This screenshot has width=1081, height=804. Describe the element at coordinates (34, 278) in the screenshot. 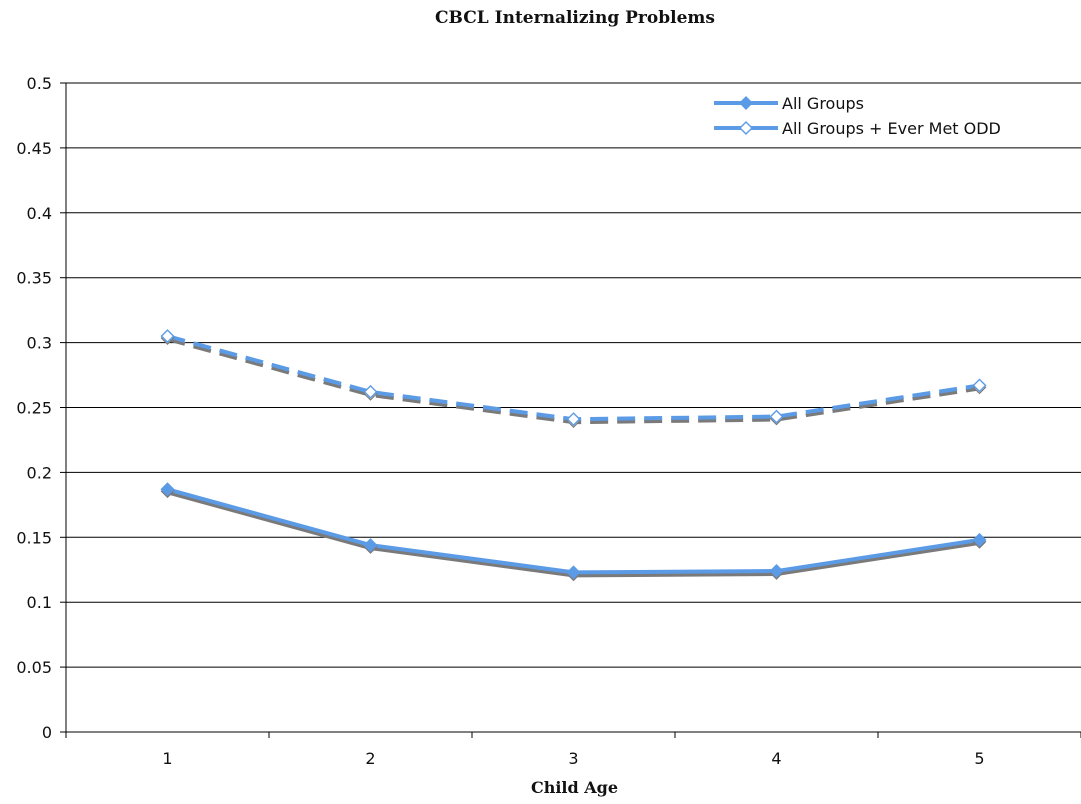

I see `y-tick-label: 0.35` at that location.